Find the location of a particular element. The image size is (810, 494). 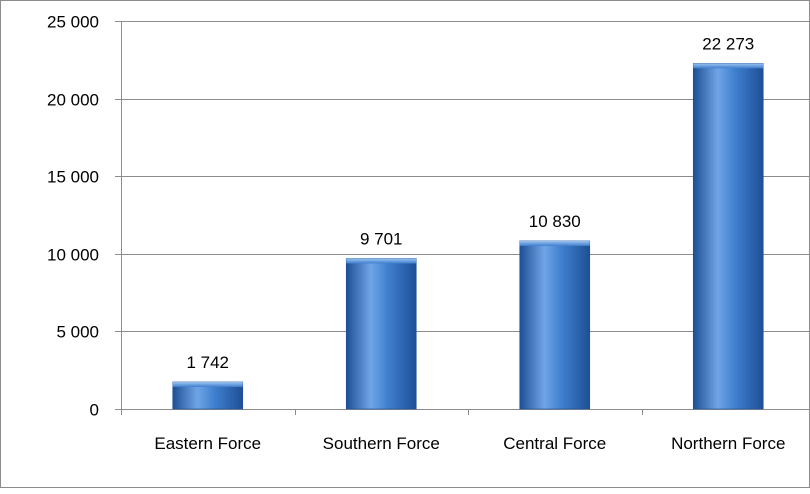

y-tick-label: 10 000 is located at coordinates (73, 255).